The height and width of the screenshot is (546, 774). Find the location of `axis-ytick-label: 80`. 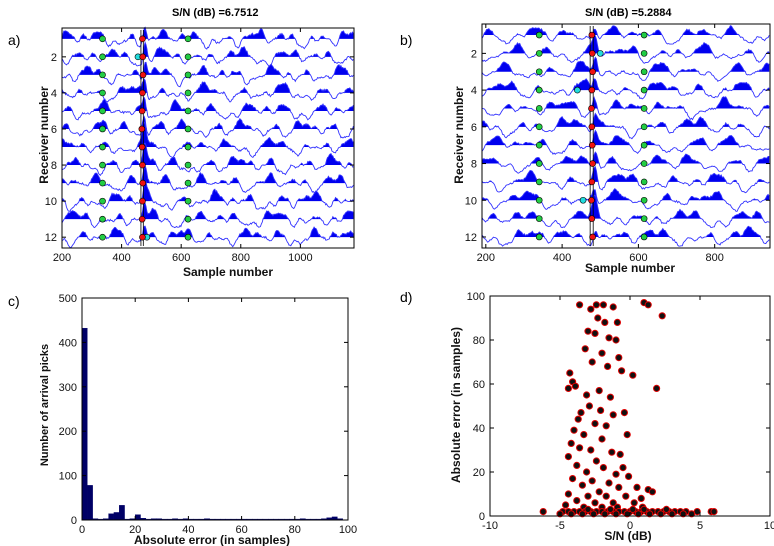

axis-ytick-label: 80 is located at coordinates (479, 341).